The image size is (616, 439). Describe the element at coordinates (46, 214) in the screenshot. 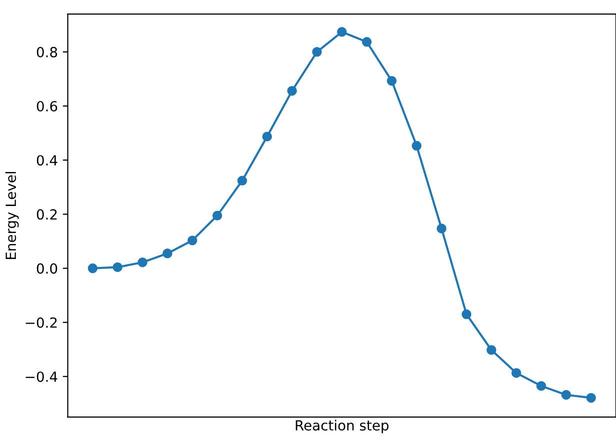

I see `y-tick-label: 0.2` at that location.